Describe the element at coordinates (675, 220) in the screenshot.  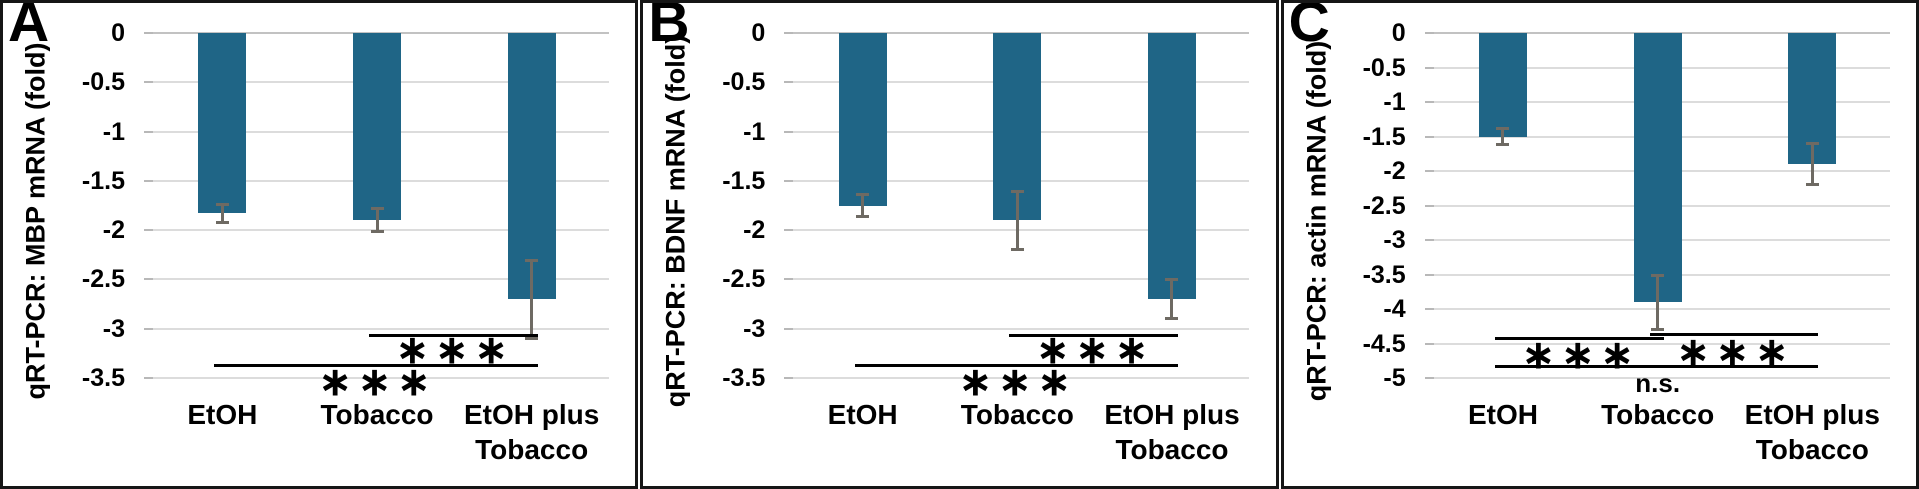
I see `y-axis-title: qRT-PCR: BDNF mRNA (fold)` at that location.